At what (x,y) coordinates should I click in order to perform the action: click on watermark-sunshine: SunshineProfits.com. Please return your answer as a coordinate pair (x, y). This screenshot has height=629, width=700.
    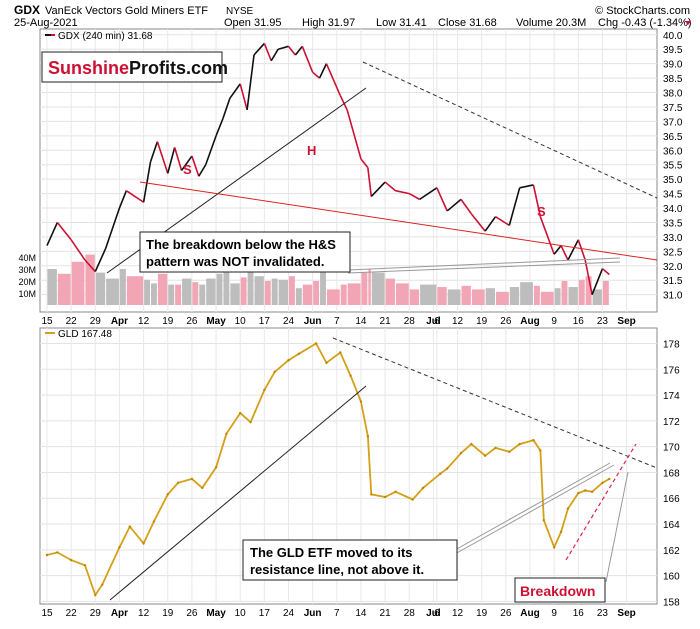
    Looking at the image, I should click on (138, 68).